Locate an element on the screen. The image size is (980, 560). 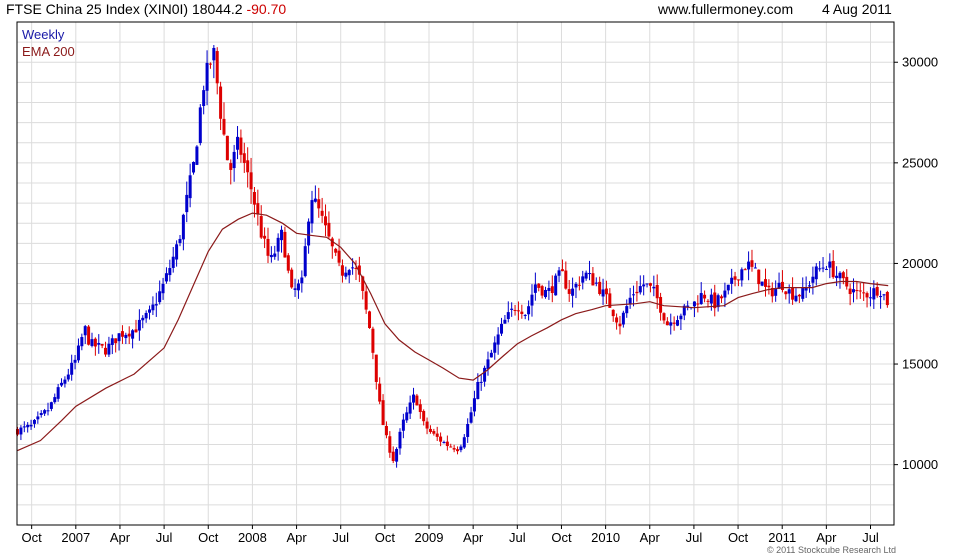
x-tick-label: Oct is located at coordinates (208, 537).